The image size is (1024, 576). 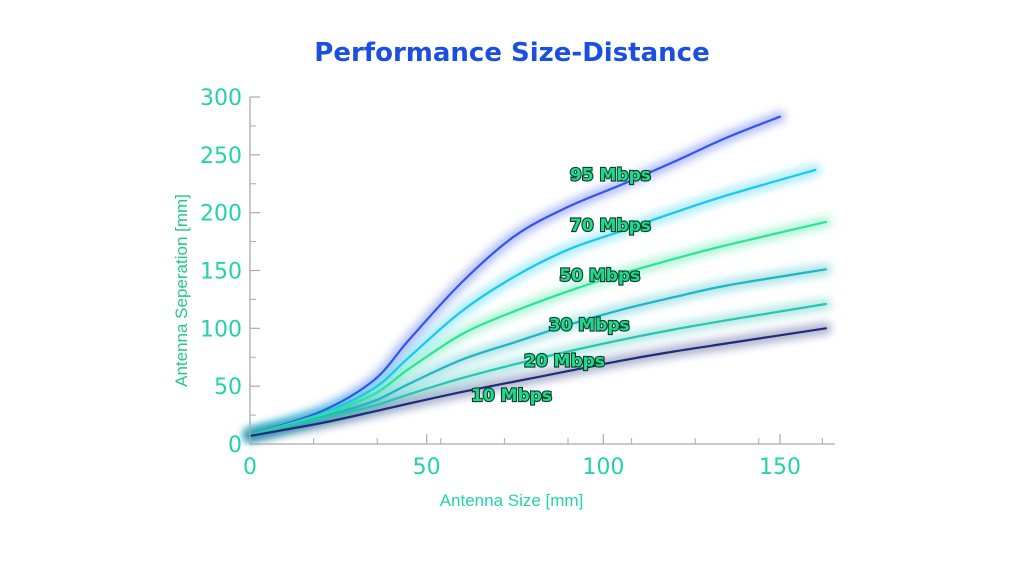 What do you see at coordinates (564, 362) in the screenshot?
I see `series-label-20-mbps: 20 Mbps` at bounding box center [564, 362].